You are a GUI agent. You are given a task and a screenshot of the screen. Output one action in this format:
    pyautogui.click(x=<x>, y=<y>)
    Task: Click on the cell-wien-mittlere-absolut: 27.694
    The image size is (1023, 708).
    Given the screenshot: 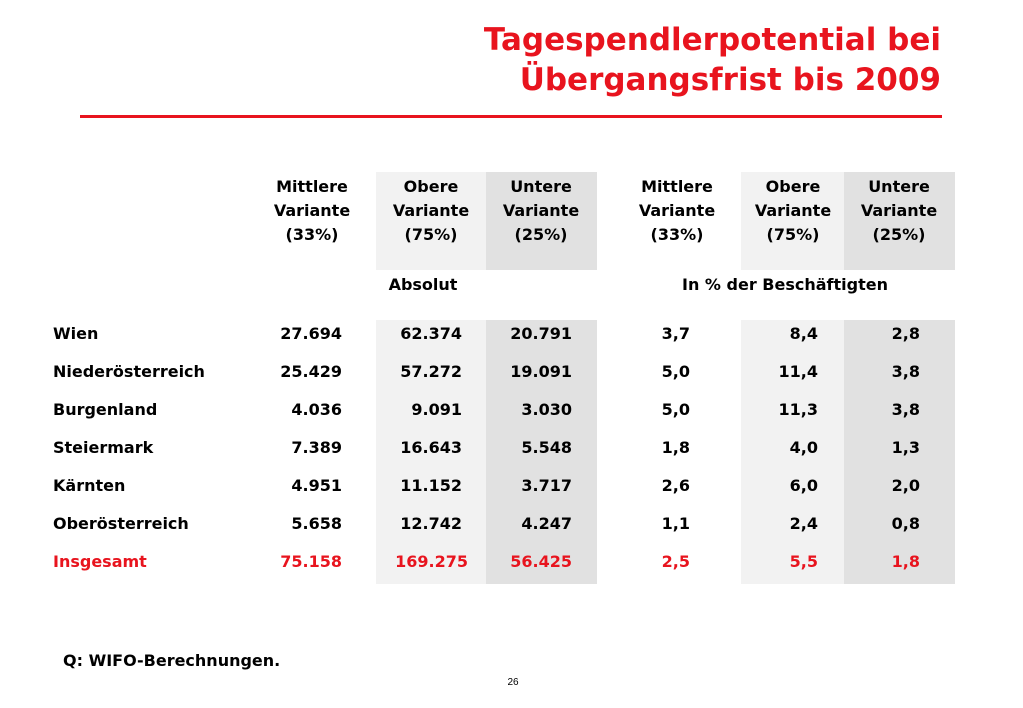 What is the action you would take?
    pyautogui.click(x=311, y=333)
    